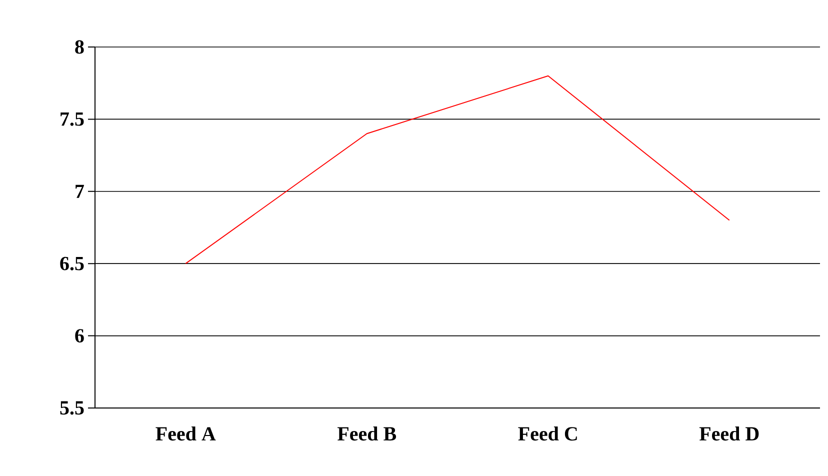 This screenshot has width=828, height=476. I want to click on y-tick-label: 5.5, so click(72, 408).